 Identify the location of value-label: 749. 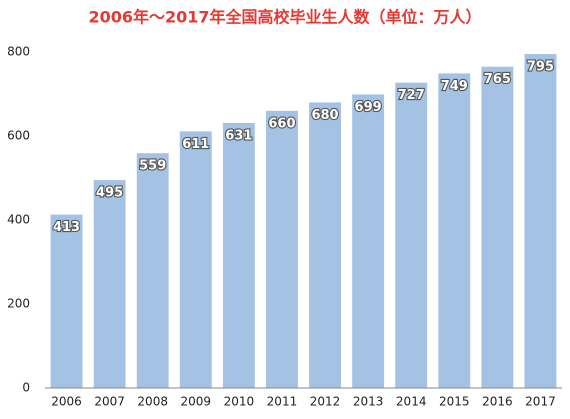
(454, 86).